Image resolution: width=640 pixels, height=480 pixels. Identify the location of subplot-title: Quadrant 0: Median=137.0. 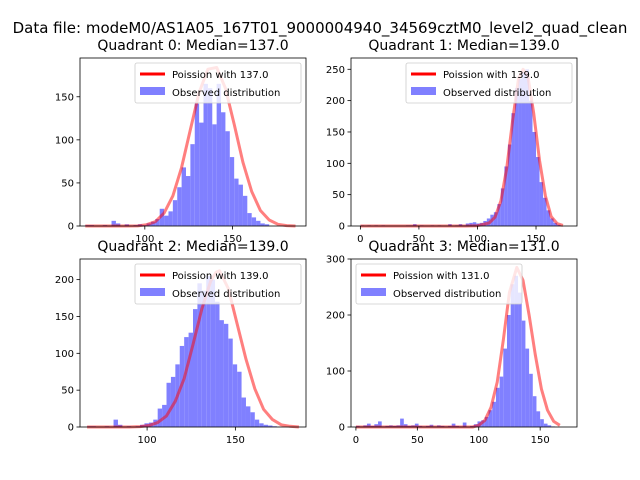
(192, 46).